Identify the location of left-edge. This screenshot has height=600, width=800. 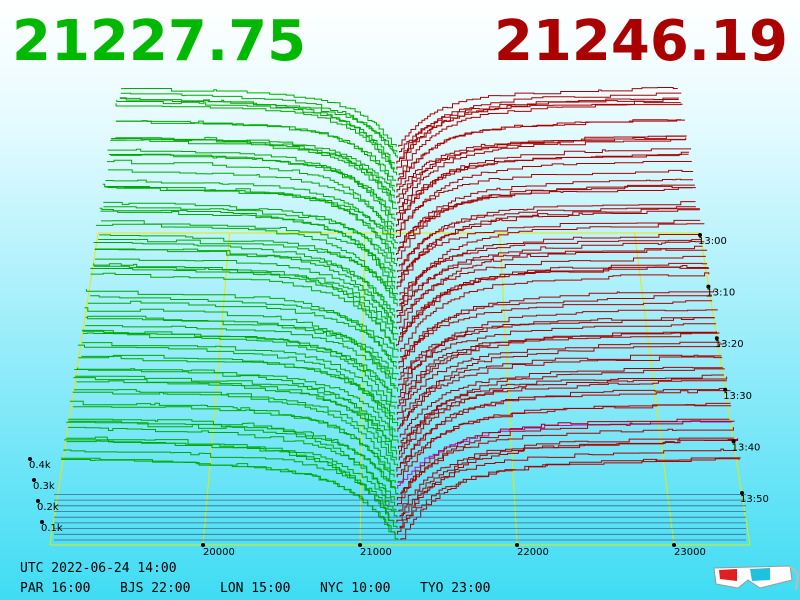
(74, 389).